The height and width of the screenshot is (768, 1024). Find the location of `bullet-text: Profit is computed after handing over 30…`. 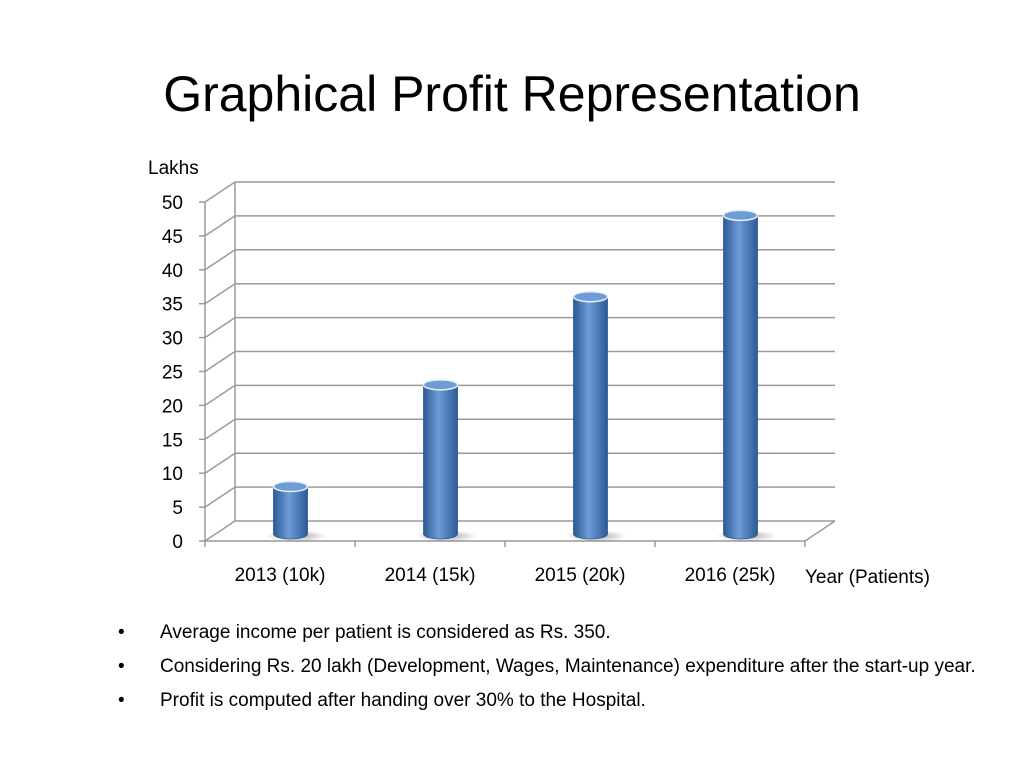

bullet-text: Profit is computed after handing over 30… is located at coordinates (403, 700).